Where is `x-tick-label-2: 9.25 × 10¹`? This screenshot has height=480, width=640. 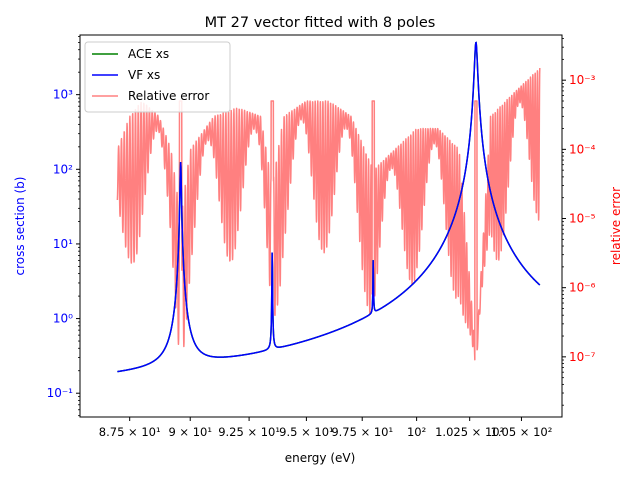 x-tick-label-2: 9.25 × 10¹ is located at coordinates (249, 432).